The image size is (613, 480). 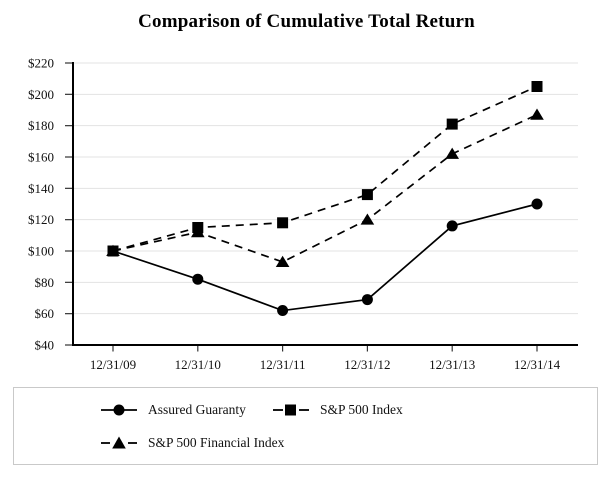 What do you see at coordinates (216, 442) in the screenshot?
I see `legend-label-sp500-financial-index: S&P 500 Financial Index` at bounding box center [216, 442].